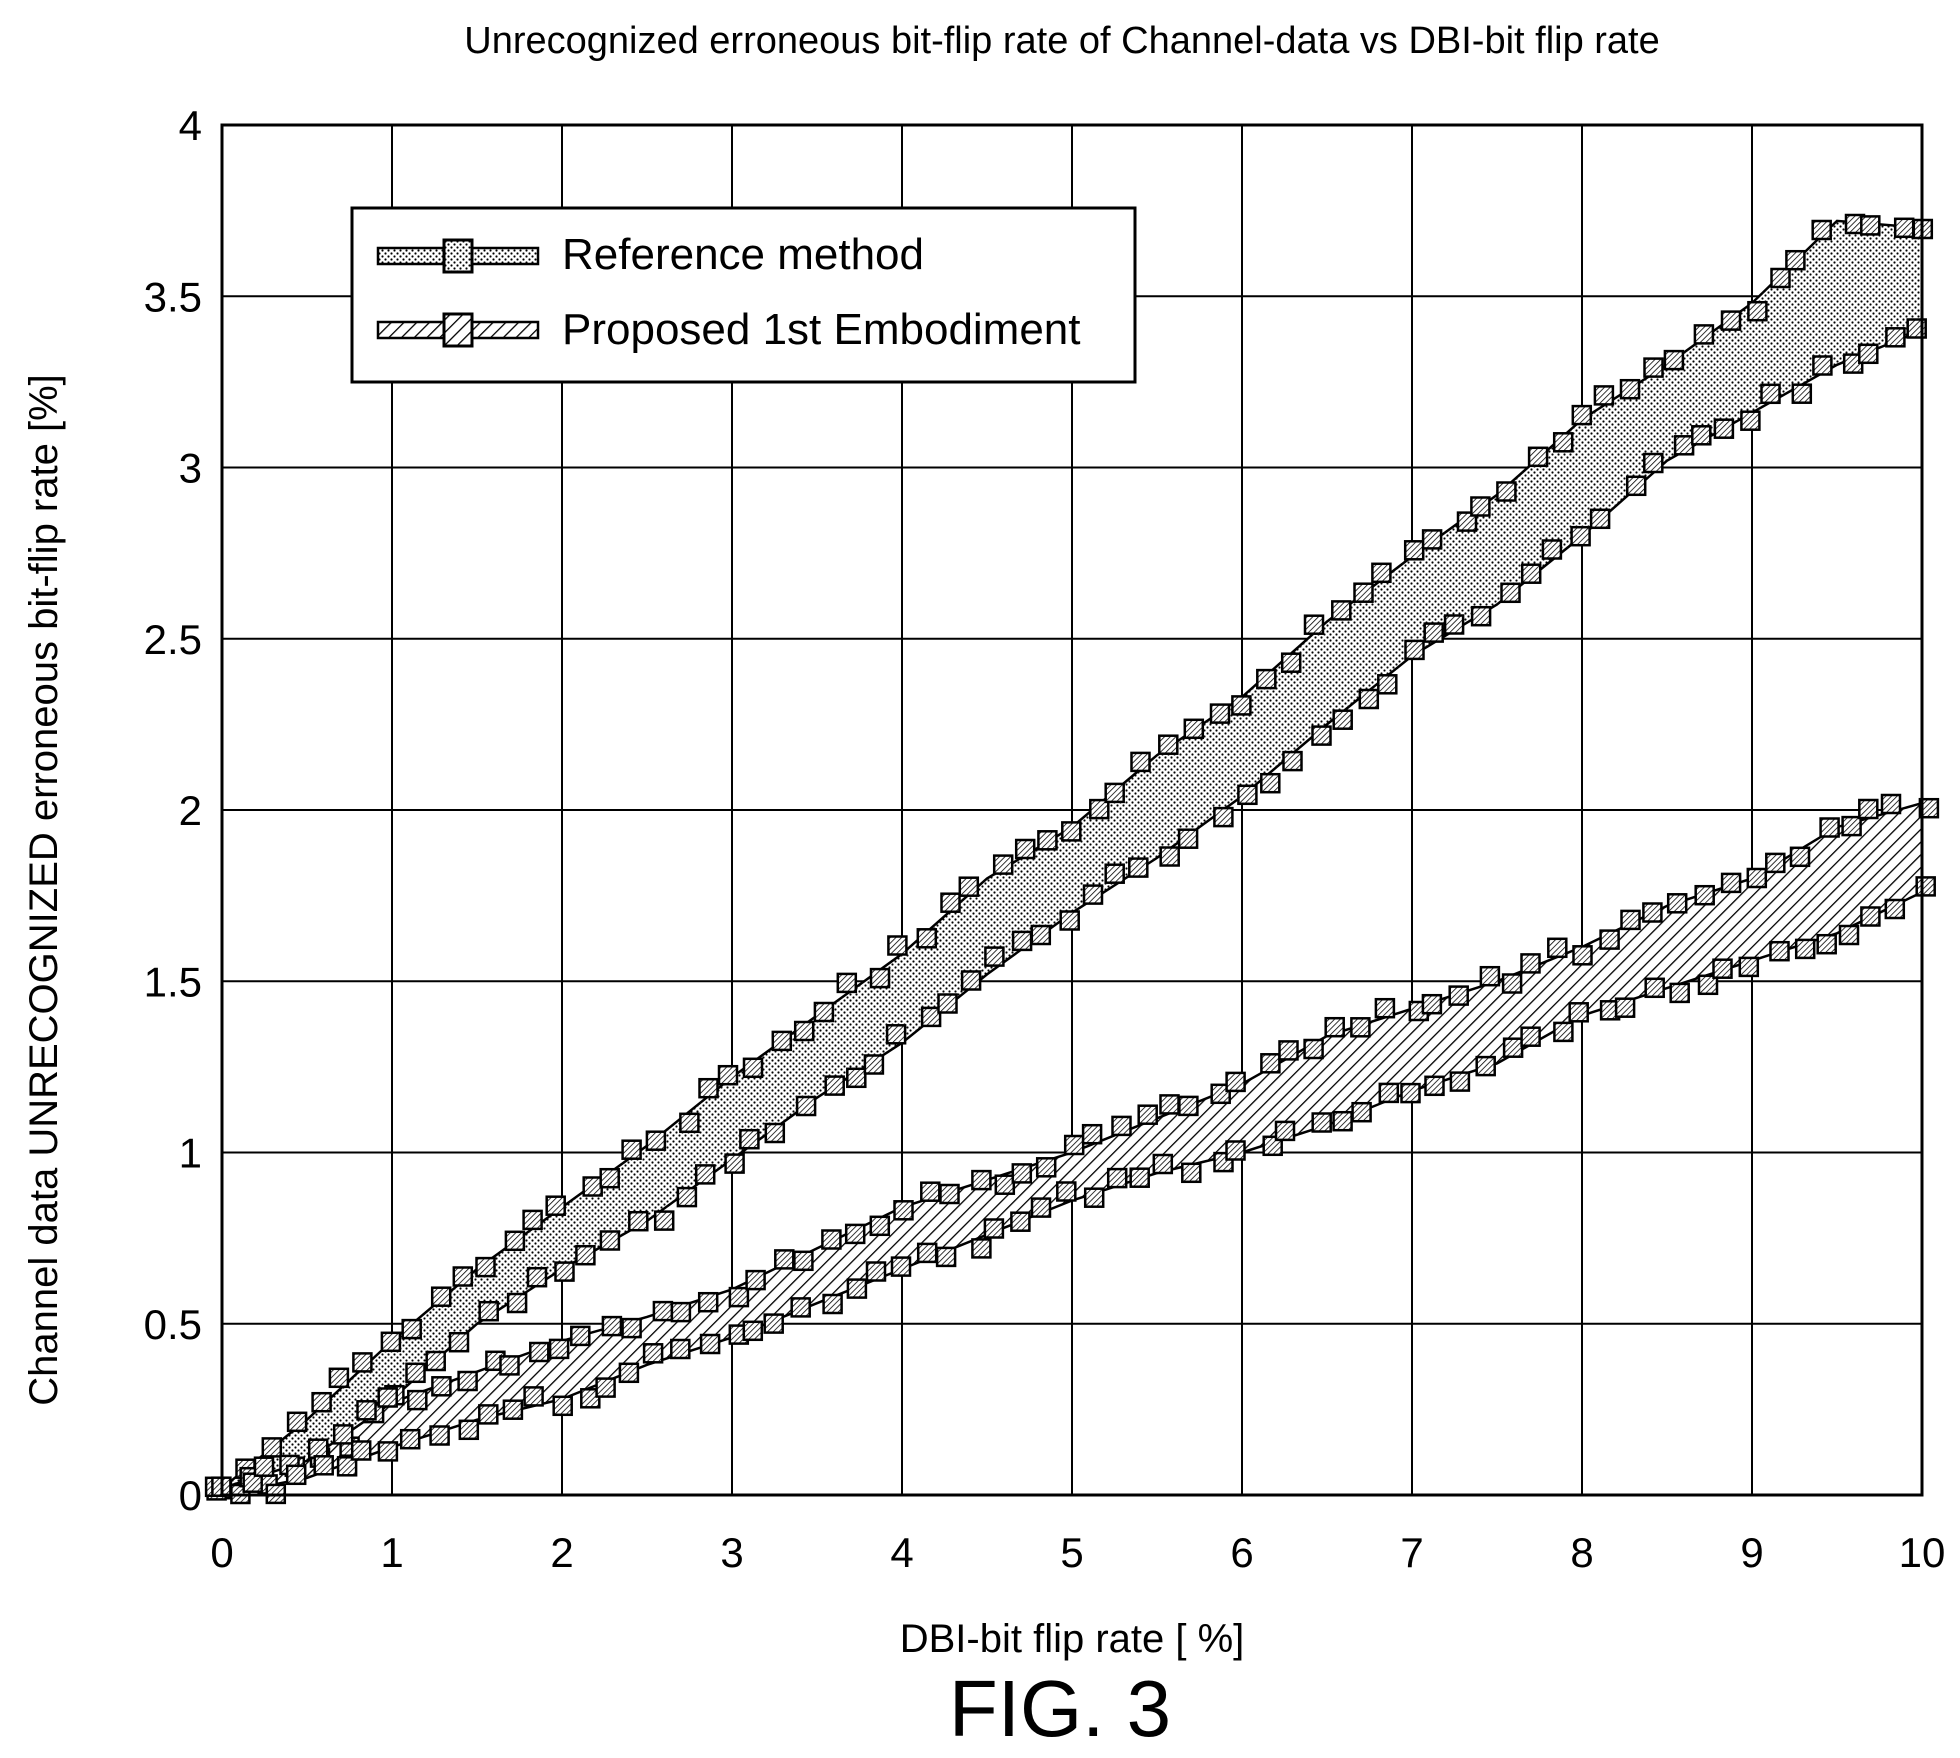  I want to click on x-tick-label: 2, so click(561, 1552).